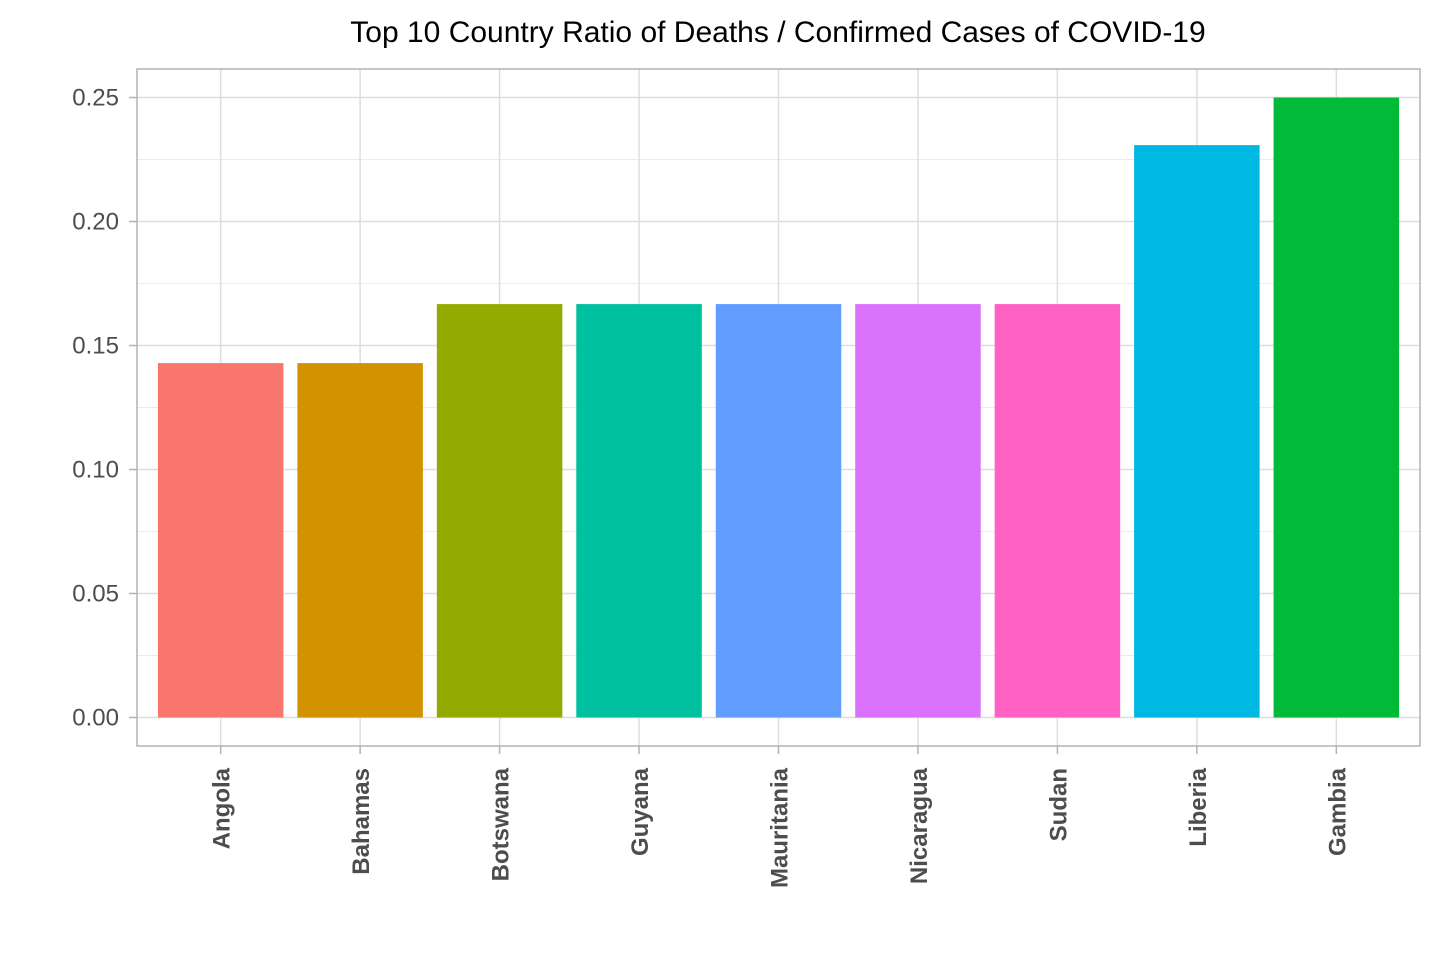 This screenshot has width=1440, height=960. I want to click on y-tick-label: 0.20, so click(95, 222).